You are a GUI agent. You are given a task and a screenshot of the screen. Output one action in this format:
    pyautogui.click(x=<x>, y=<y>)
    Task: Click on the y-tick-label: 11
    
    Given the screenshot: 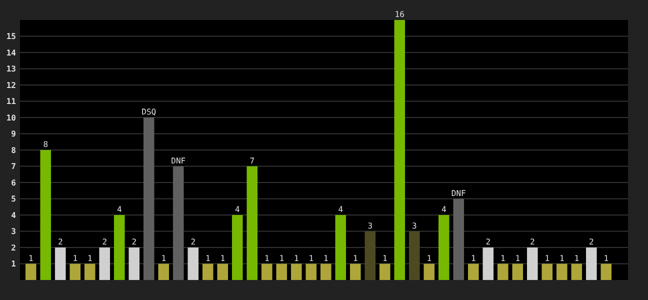 What is the action you would take?
    pyautogui.click(x=11, y=101)
    